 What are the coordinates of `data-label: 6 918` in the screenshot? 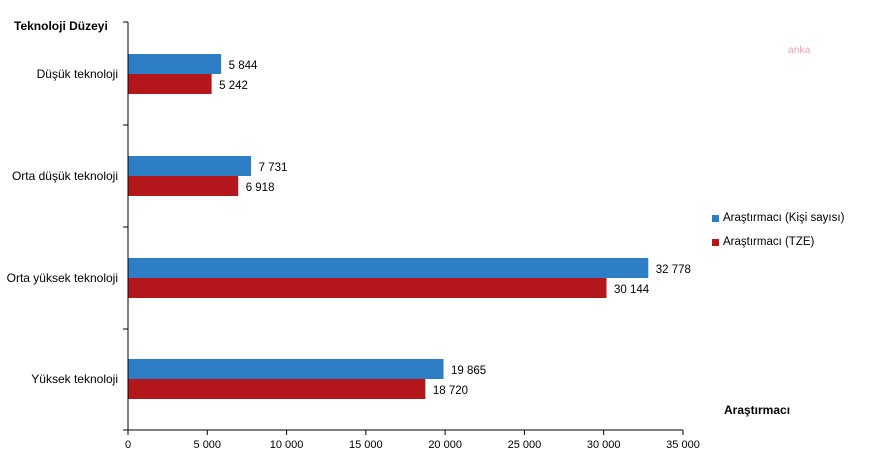 It's located at (260, 188).